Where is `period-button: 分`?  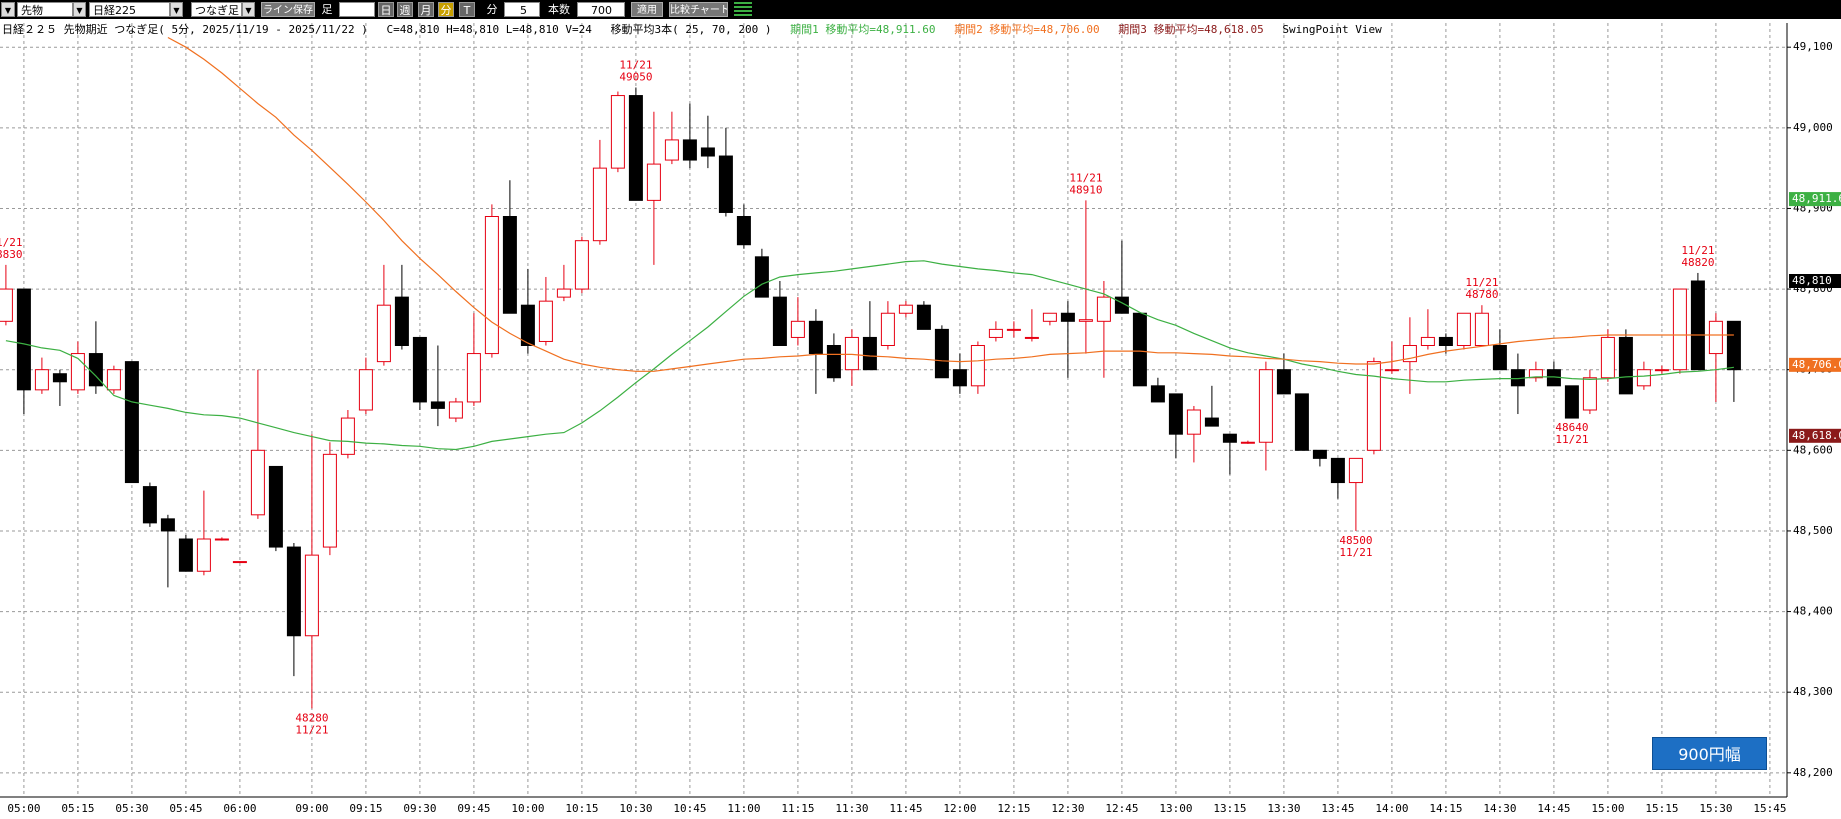 period-button: 分 is located at coordinates (446, 9).